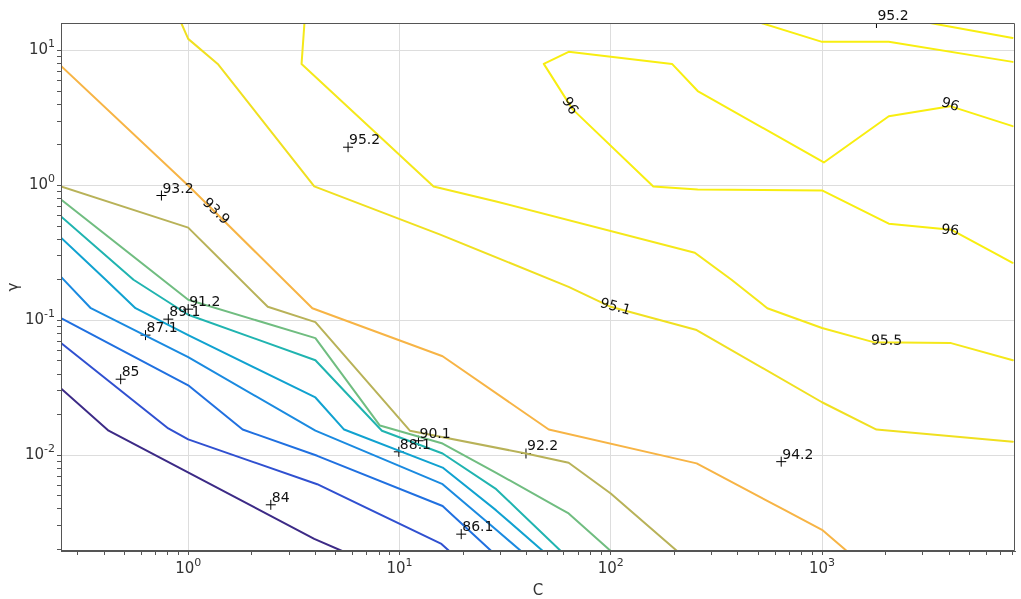 This screenshot has width=1021, height=599. I want to click on annotation: 87.1, so click(162, 327).